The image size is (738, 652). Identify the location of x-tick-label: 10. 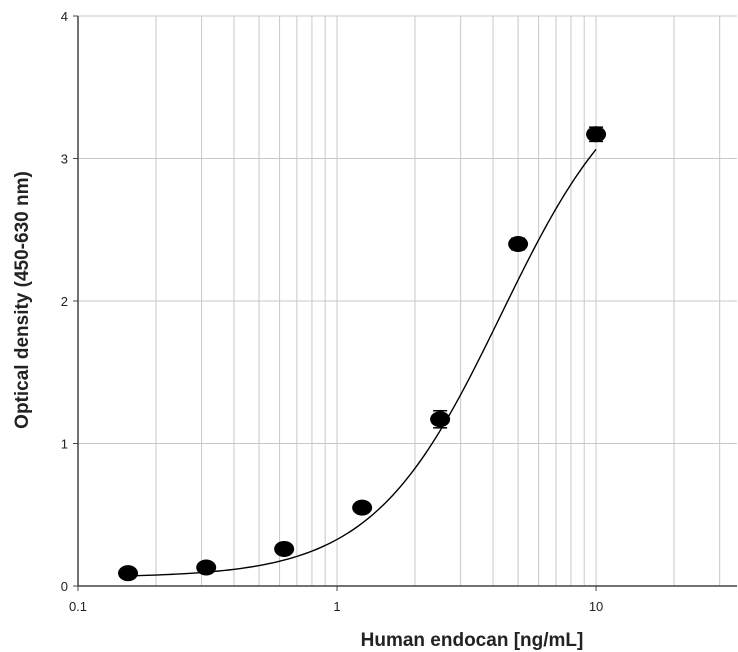
(596, 606).